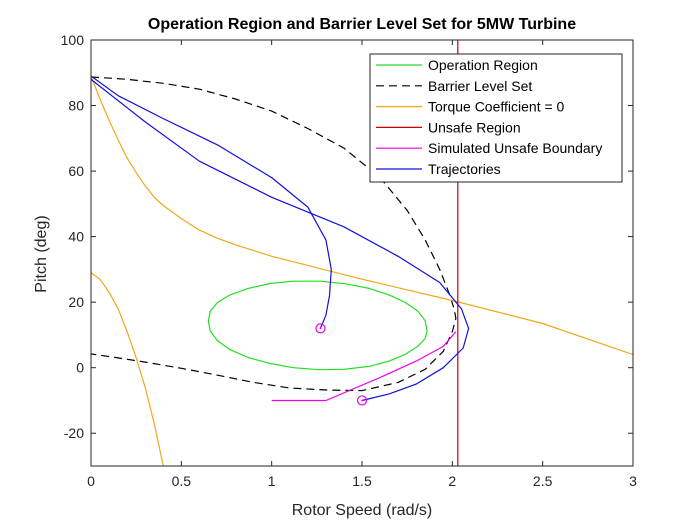  What do you see at coordinates (76, 237) in the screenshot?
I see `y-tick-label: 40` at bounding box center [76, 237].